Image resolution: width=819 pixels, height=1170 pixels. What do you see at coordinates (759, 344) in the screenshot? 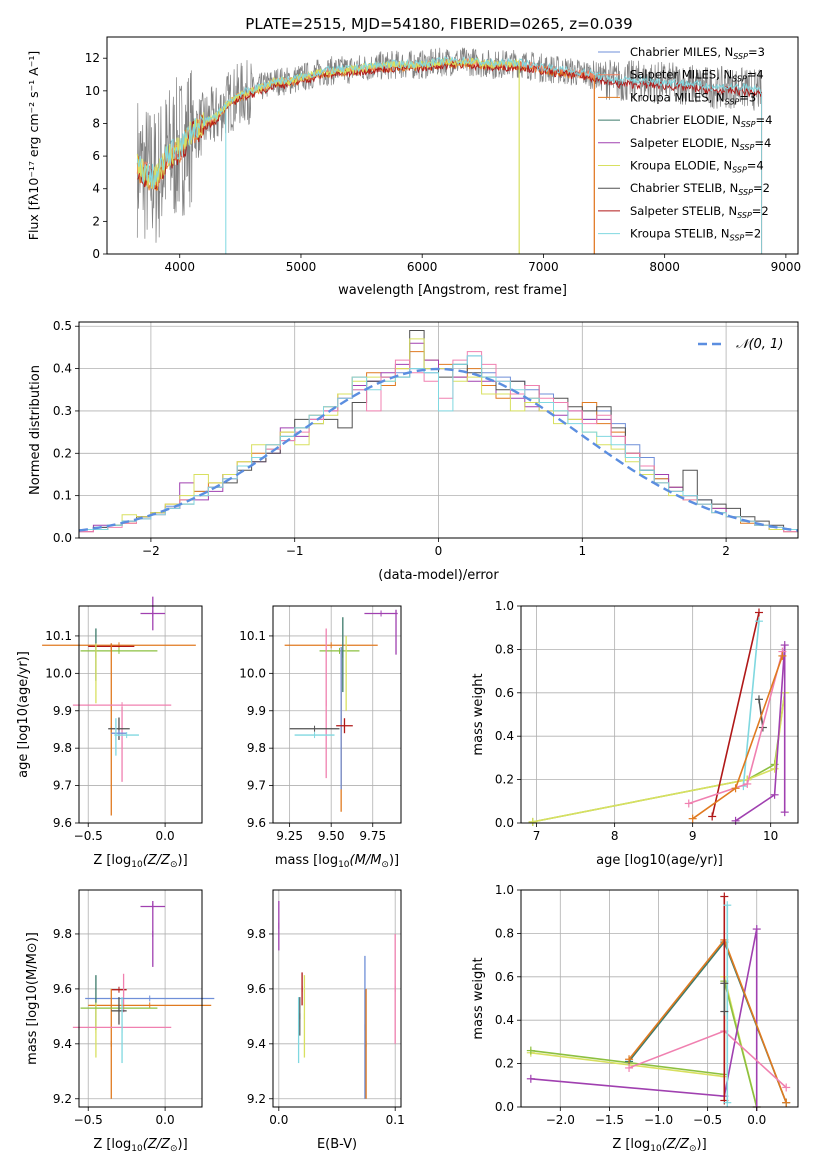
I see `legend-label: 𝒩(0, 1)` at bounding box center [759, 344].